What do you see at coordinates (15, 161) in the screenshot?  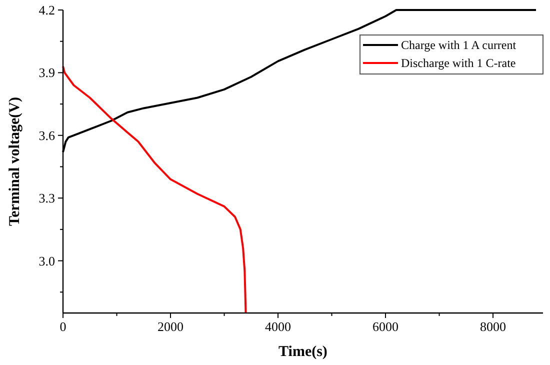 I see `y-axis-title: Terminal voltage(V)` at bounding box center [15, 161].